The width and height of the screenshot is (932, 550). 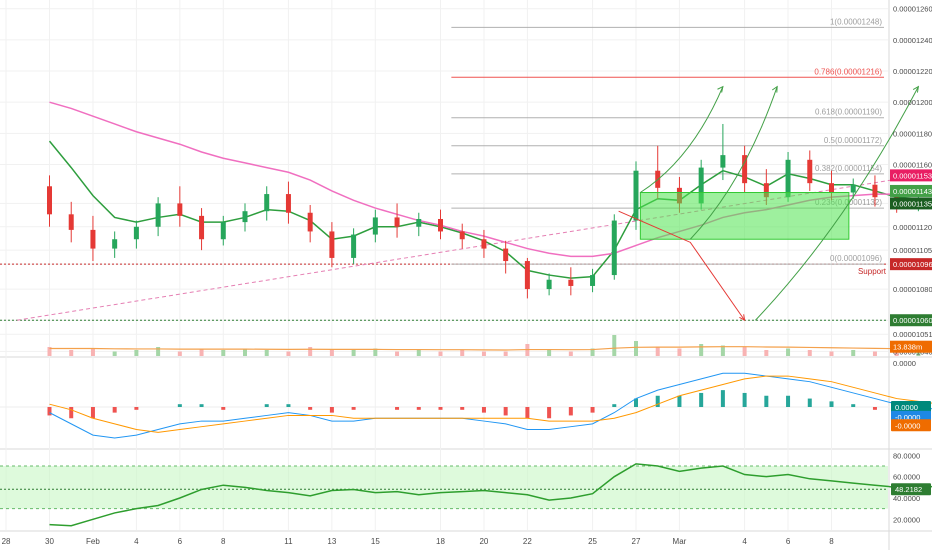 I want to click on macd-line, so click(x=490, y=405).